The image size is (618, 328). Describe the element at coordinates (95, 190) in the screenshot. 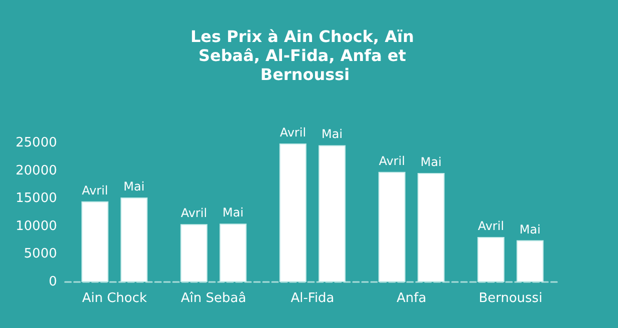

I see `series-label: Avril` at that location.